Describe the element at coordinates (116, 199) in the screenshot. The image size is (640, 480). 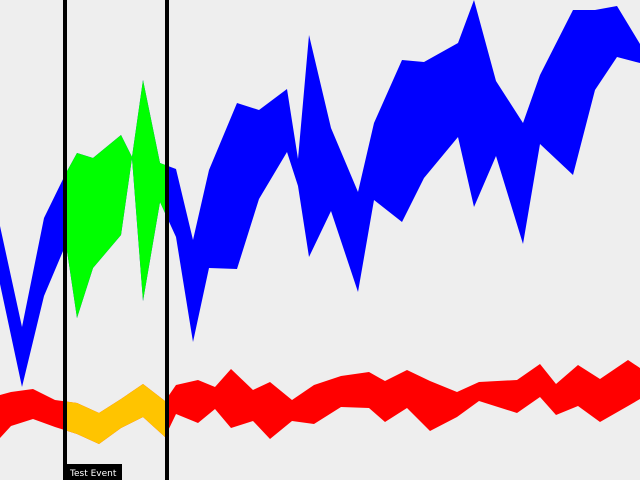
I see `series-band-1-event-highlight` at that location.